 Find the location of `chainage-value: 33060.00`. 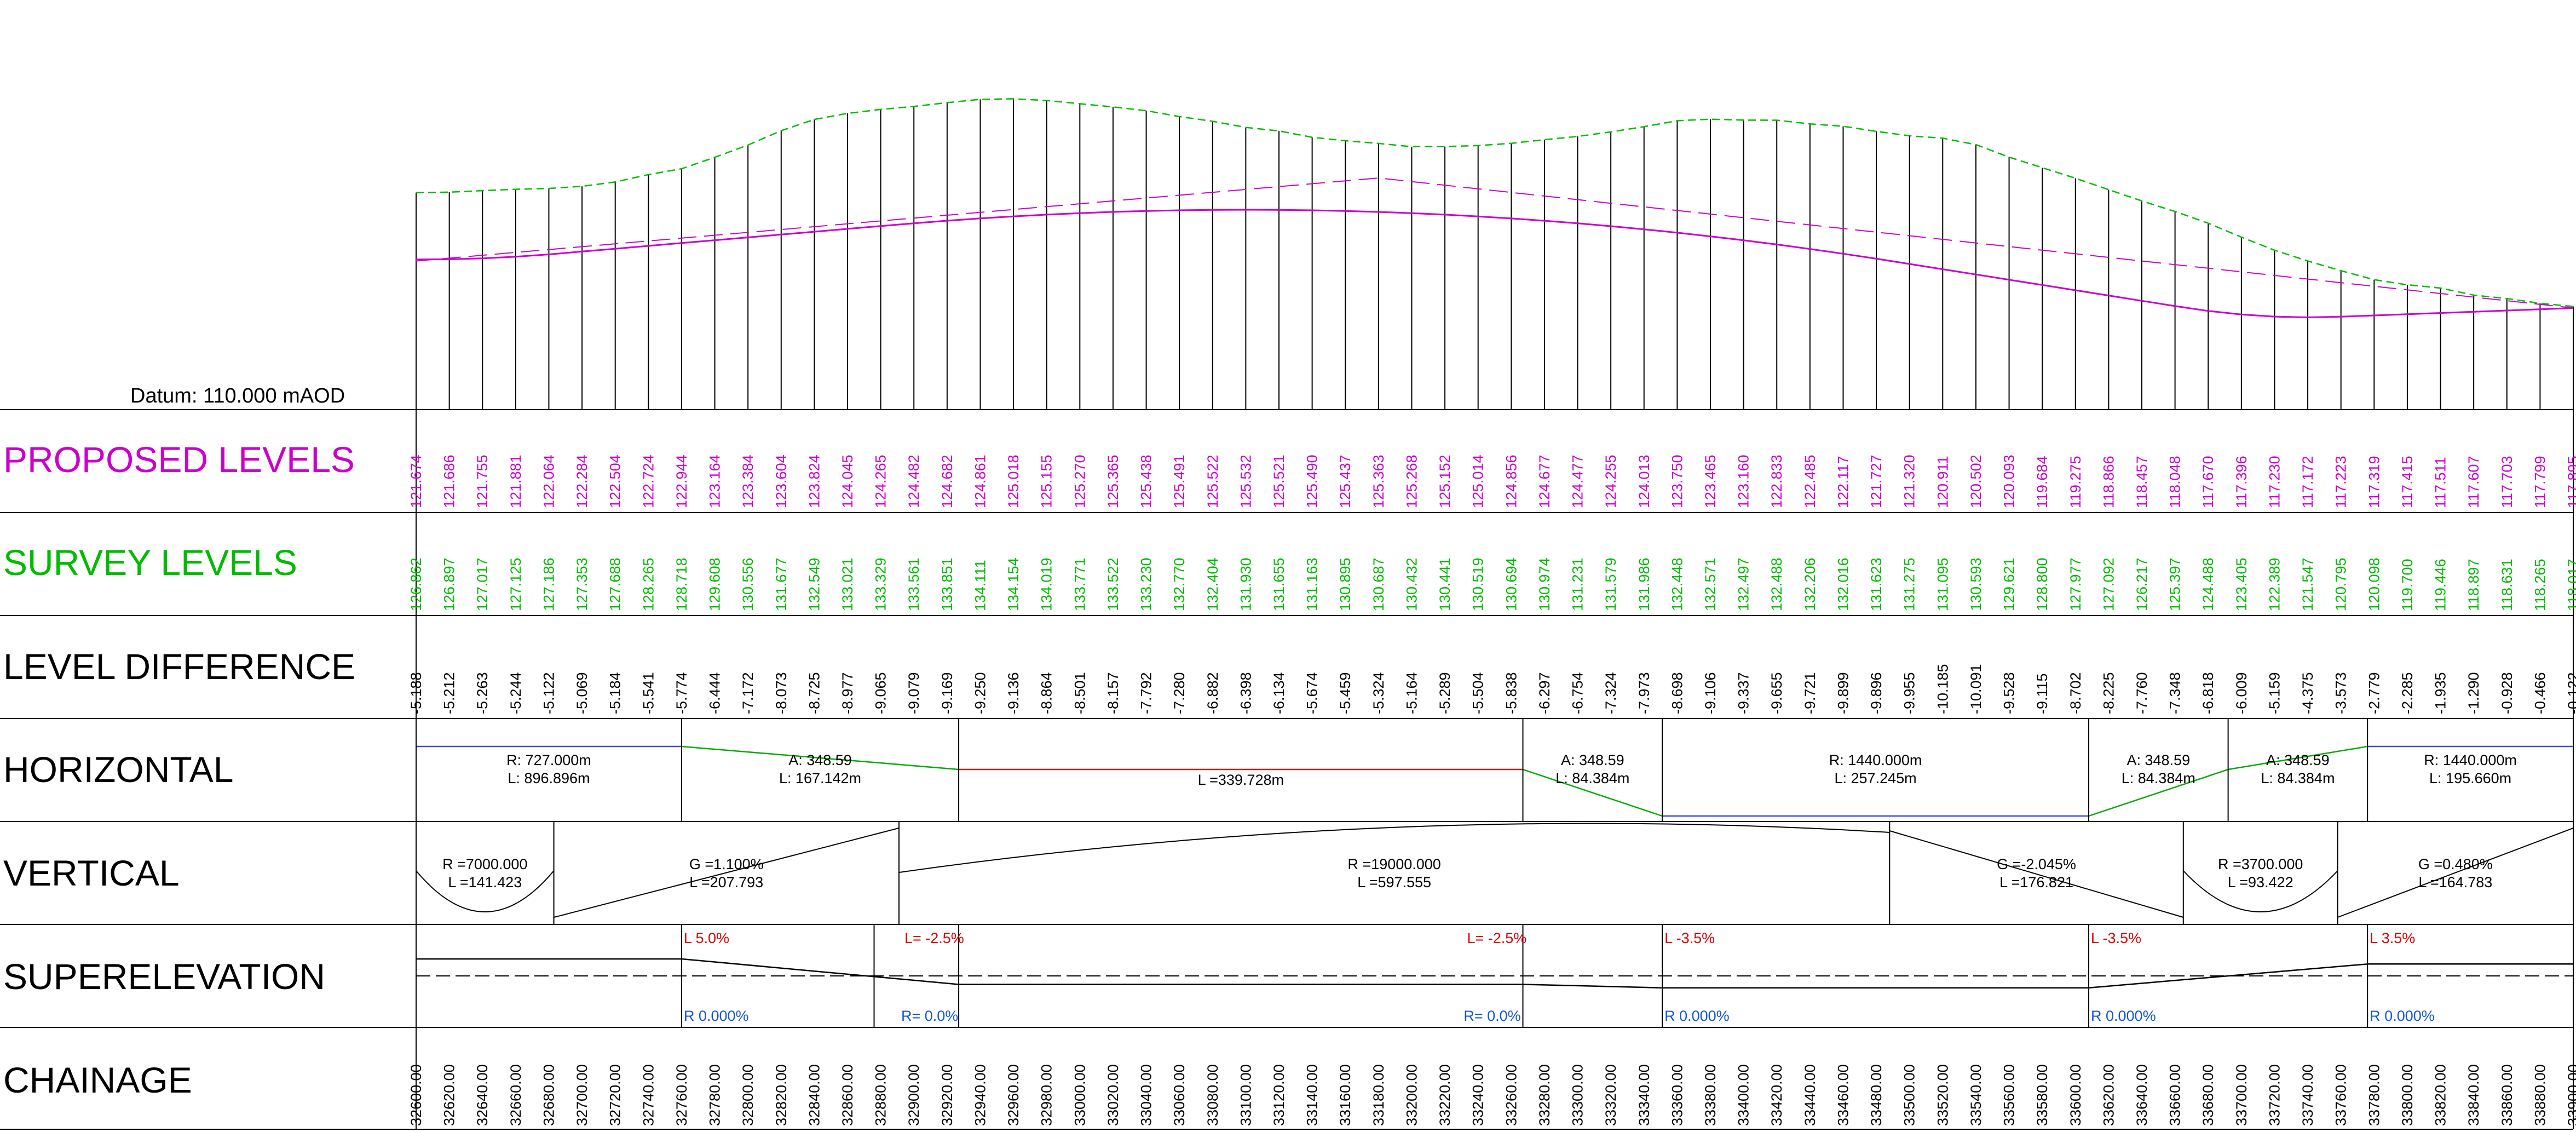

chainage-value: 33060.00 is located at coordinates (1179, 1095).